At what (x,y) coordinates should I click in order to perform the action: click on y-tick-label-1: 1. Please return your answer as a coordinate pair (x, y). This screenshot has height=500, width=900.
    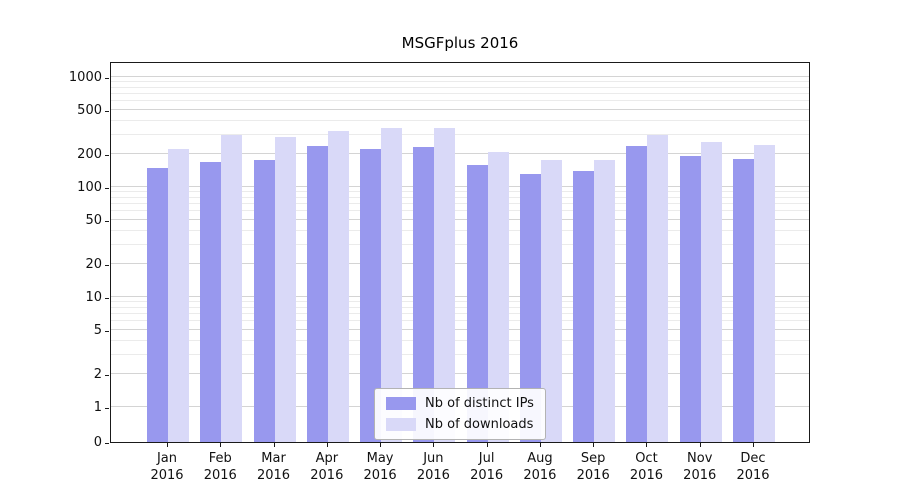
    Looking at the image, I should click on (97, 407).